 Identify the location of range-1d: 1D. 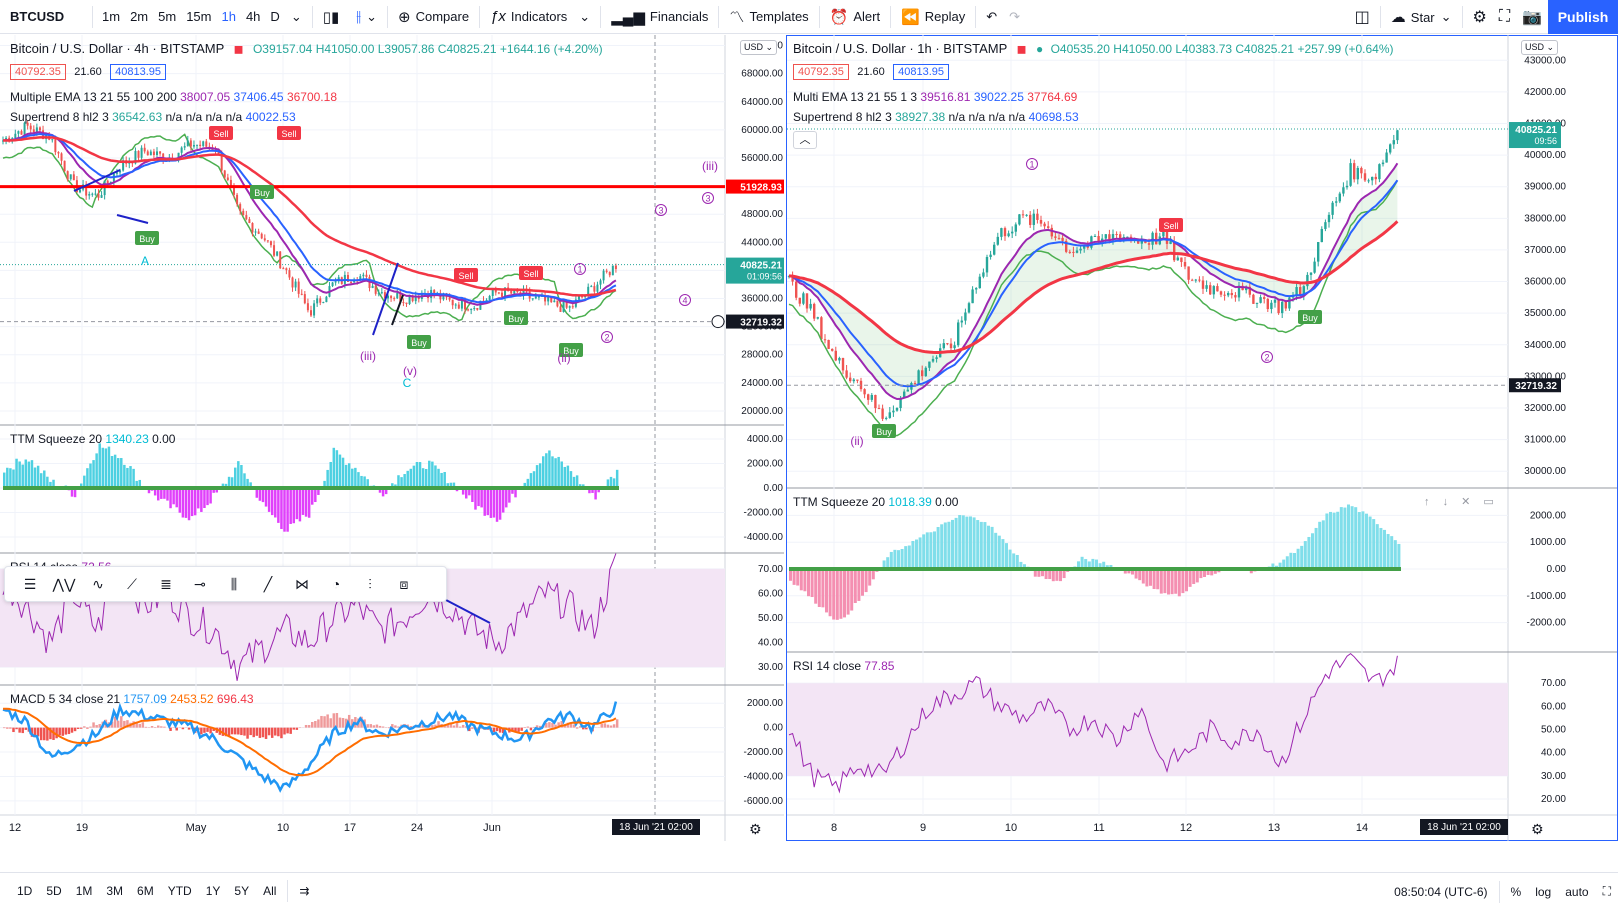
(24, 891).